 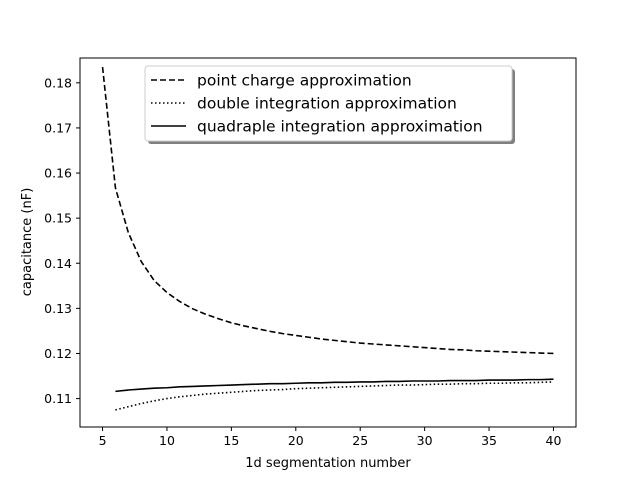 I want to click on series-line-double-integration-approximation, so click(x=334, y=396).